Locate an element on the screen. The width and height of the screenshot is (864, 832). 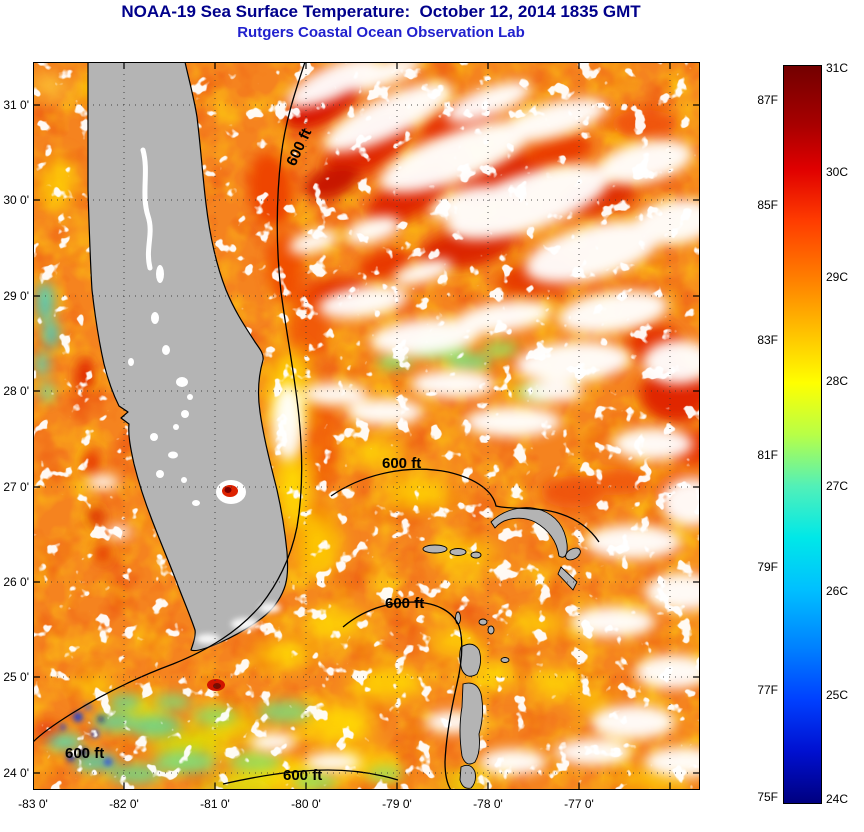
st-johns-river is located at coordinates (146, 209).